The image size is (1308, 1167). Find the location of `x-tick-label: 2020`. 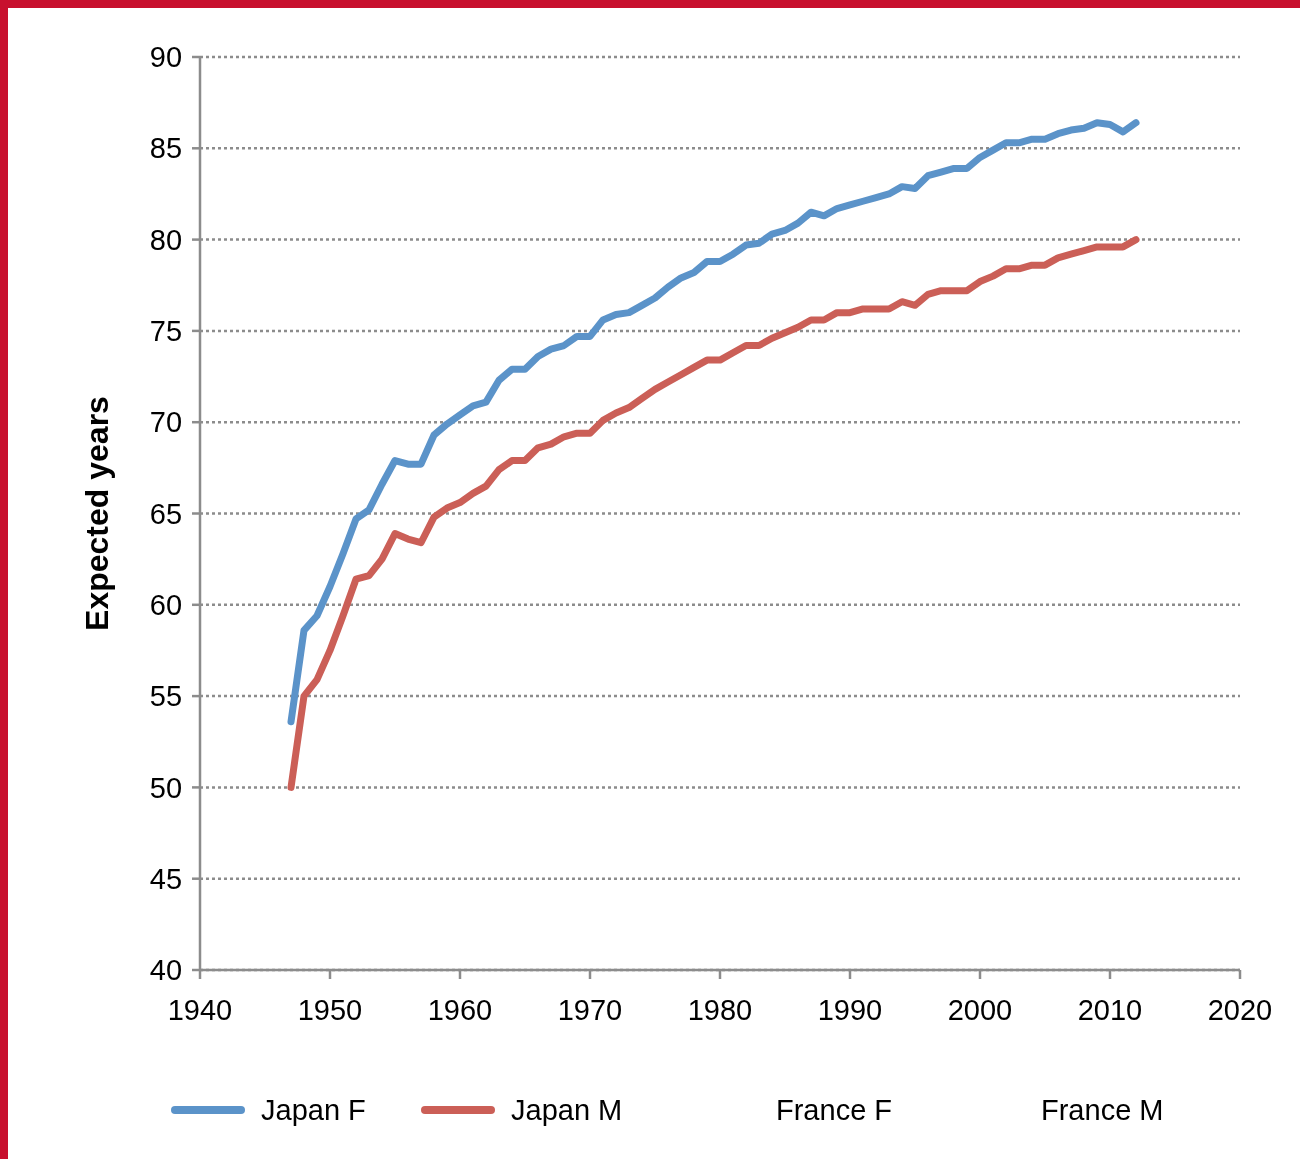

x-tick-label: 2020 is located at coordinates (1240, 1010).